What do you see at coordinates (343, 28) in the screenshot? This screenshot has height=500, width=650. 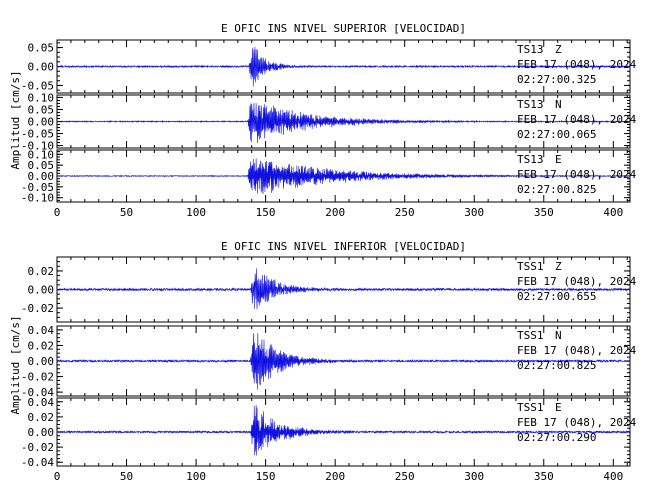 I see `group-title: E OFIC INS NIVEL SUPERIOR [VELOCIDAD]` at bounding box center [343, 28].